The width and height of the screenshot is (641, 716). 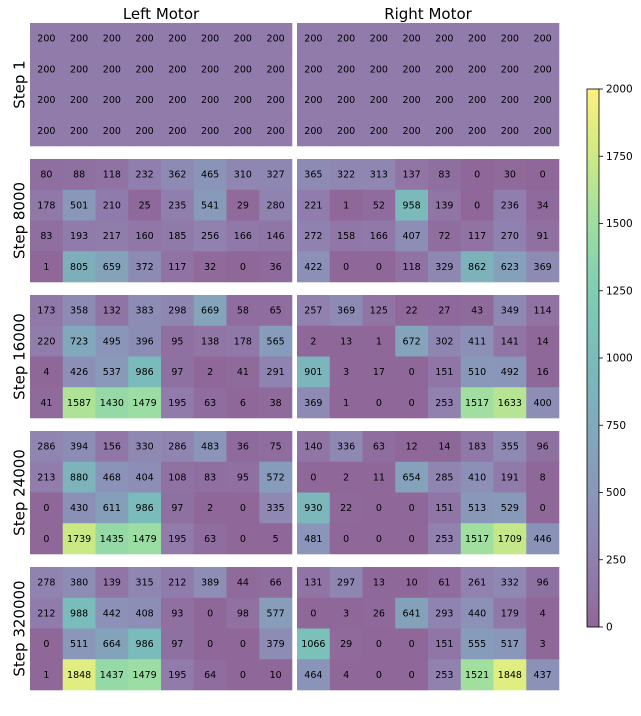 I want to click on cell-value-label: 862, so click(x=477, y=267).